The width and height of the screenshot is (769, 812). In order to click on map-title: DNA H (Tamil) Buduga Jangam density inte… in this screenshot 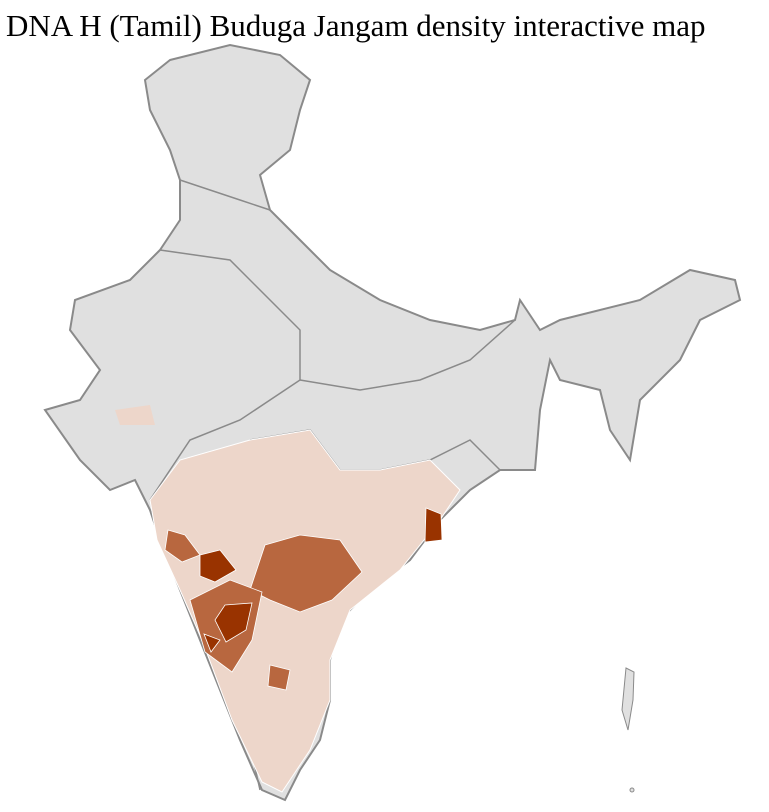, I will do `click(356, 25)`.